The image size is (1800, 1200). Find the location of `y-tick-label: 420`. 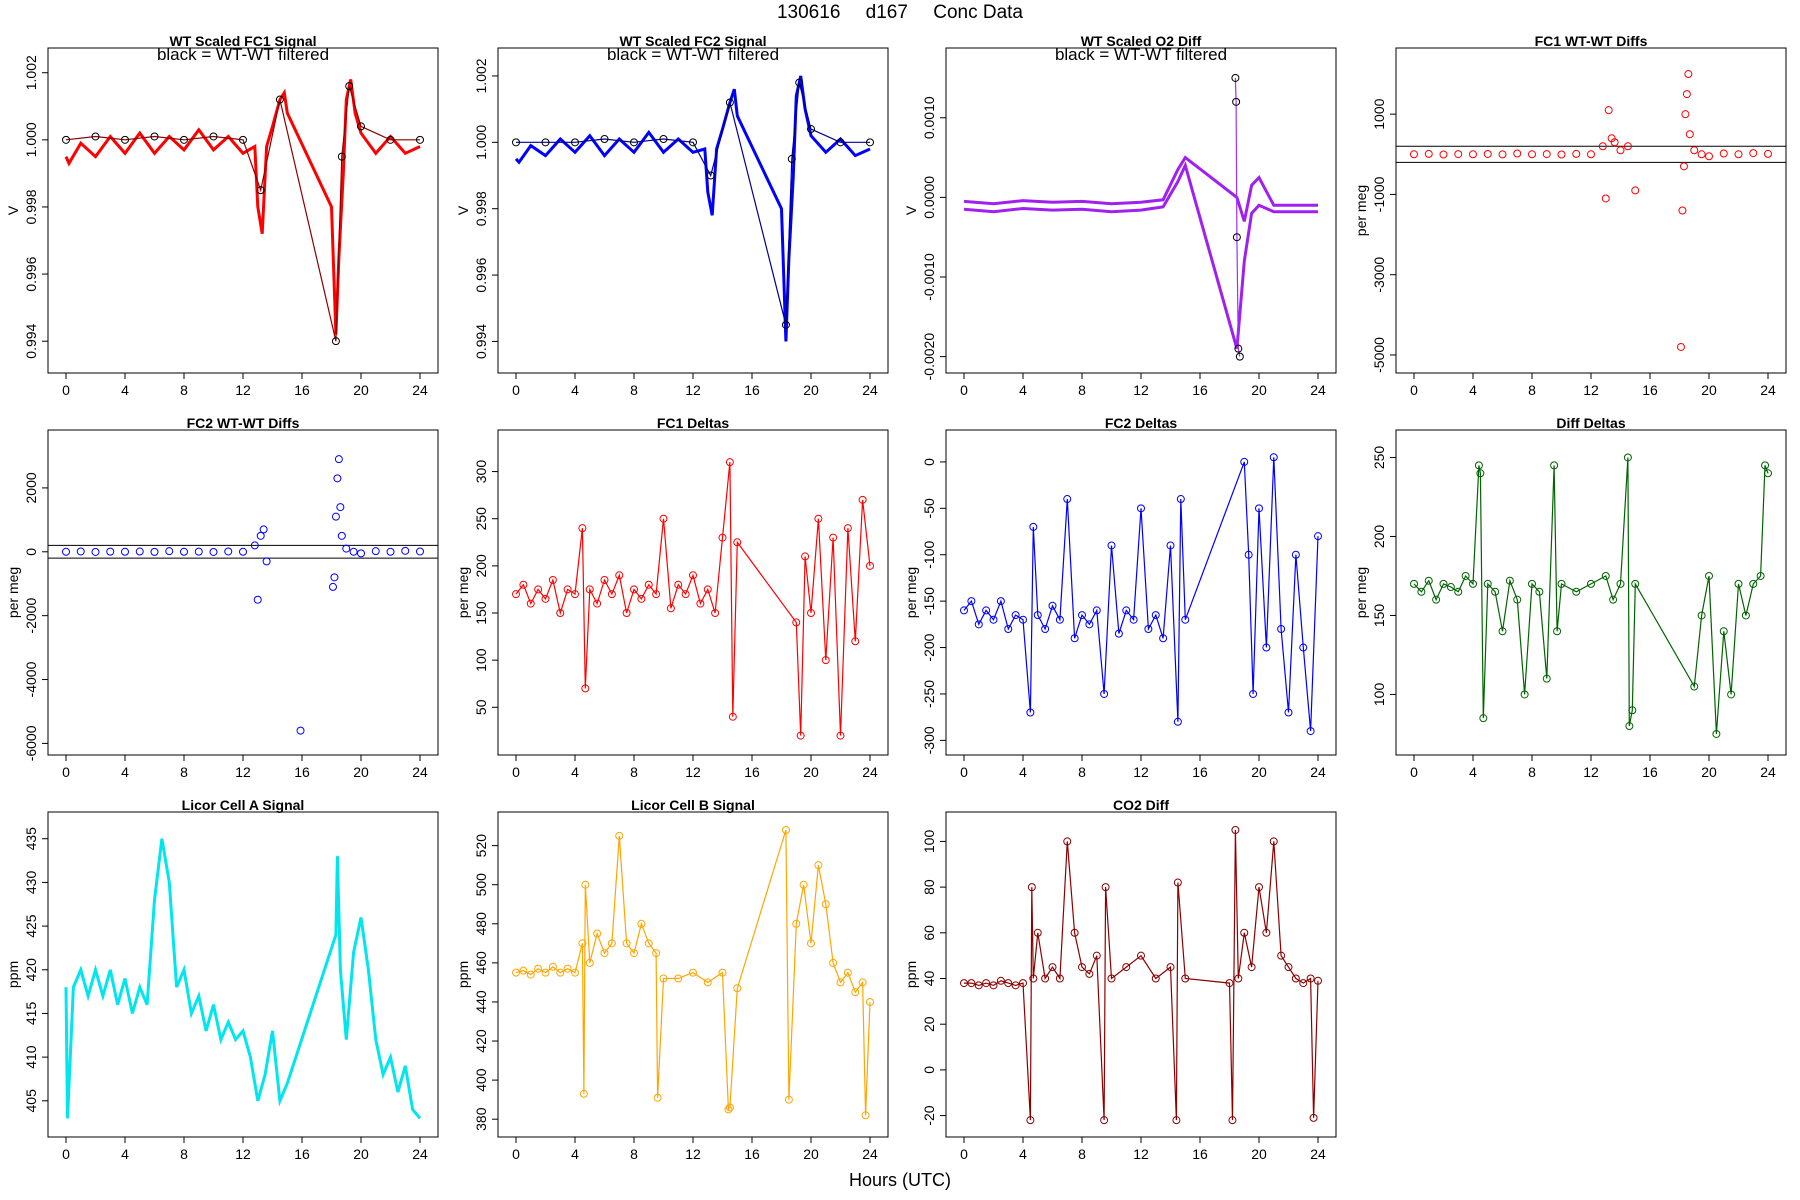

y-tick-label: 420 is located at coordinates (31, 970).